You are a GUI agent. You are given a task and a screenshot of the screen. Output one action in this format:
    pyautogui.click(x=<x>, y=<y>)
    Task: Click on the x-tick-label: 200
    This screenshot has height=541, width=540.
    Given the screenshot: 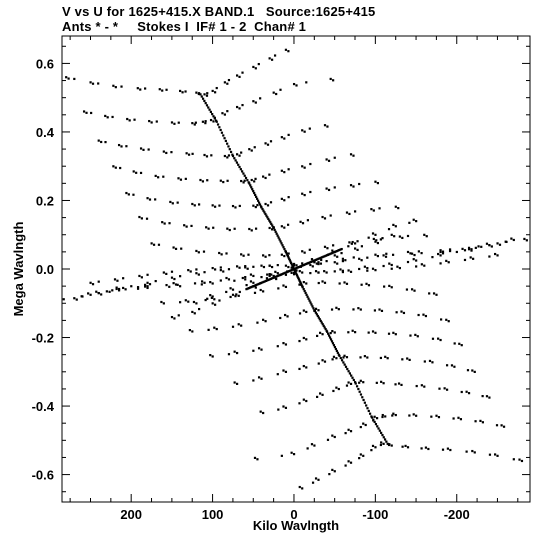 What is the action you would take?
    pyautogui.click(x=131, y=514)
    